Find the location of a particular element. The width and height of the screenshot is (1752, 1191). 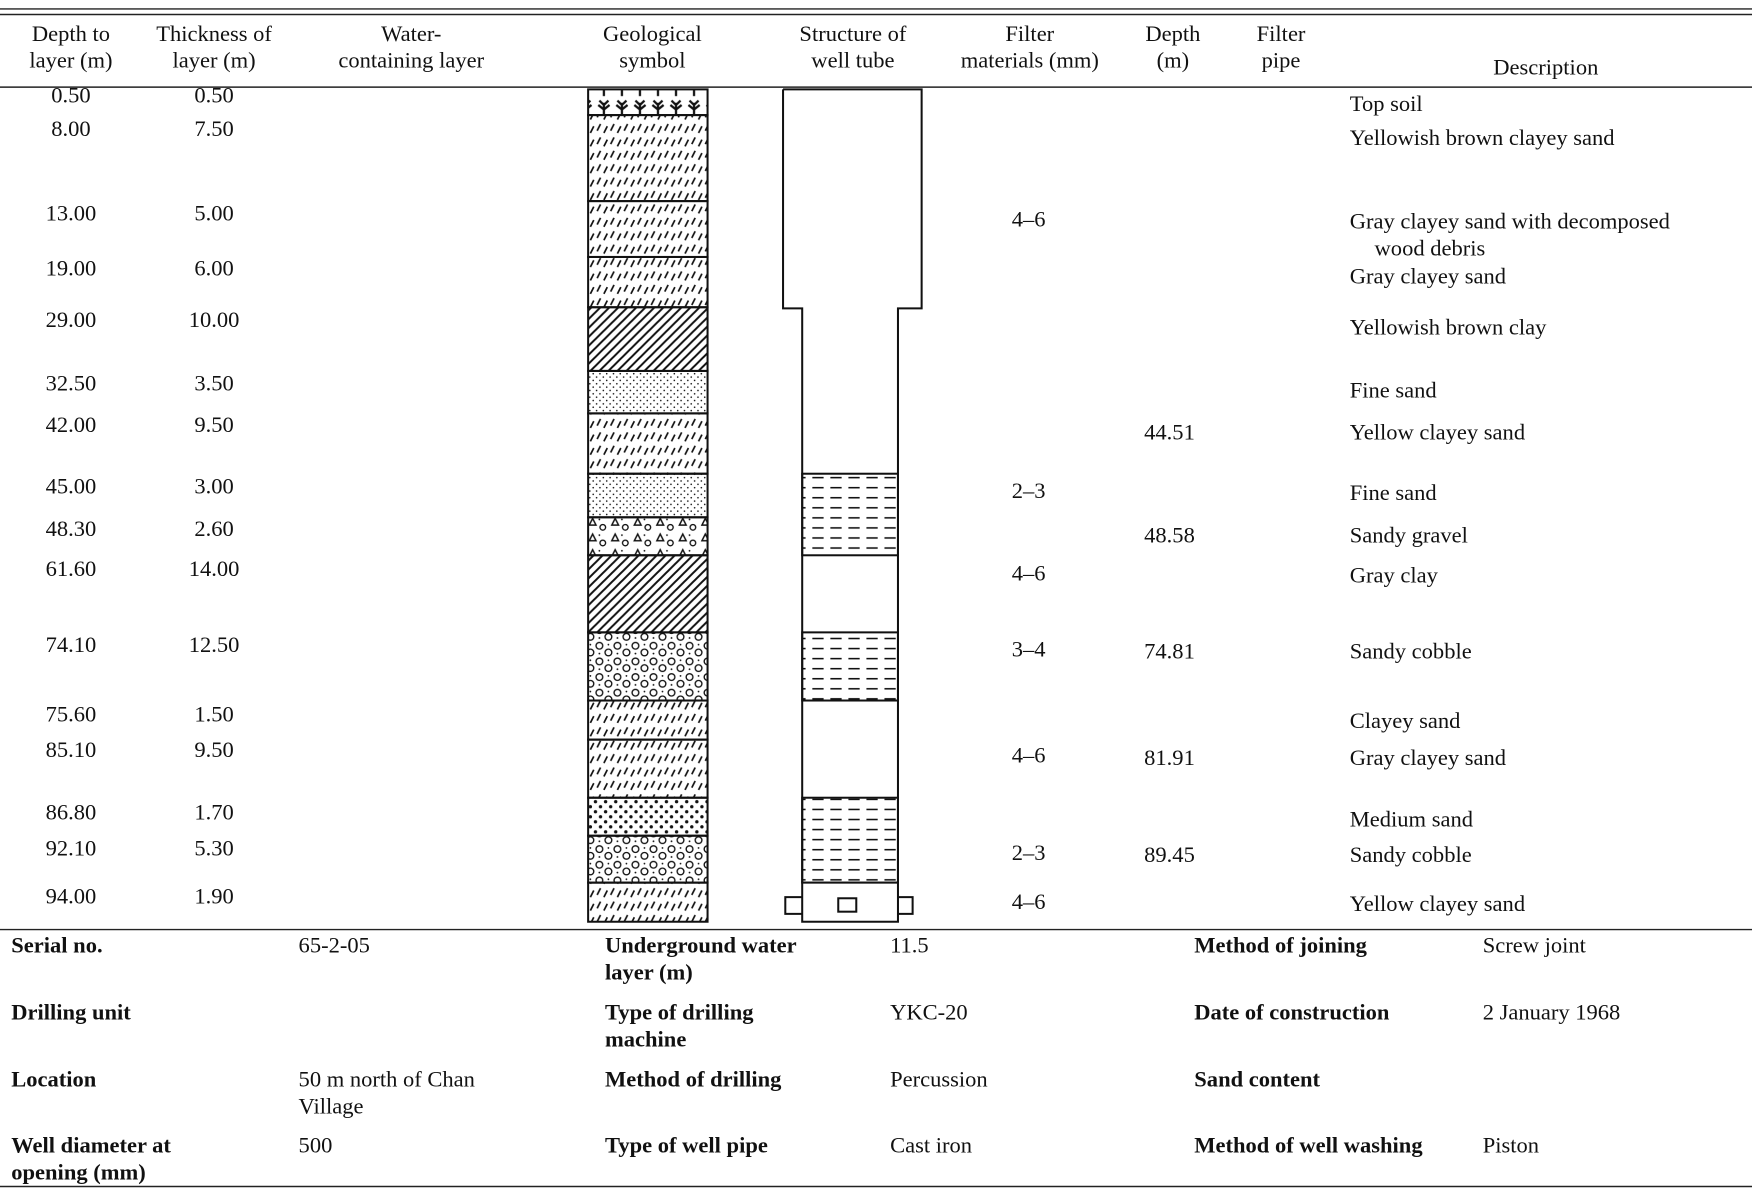

layer-description: Top soil is located at coordinates (1386, 103).